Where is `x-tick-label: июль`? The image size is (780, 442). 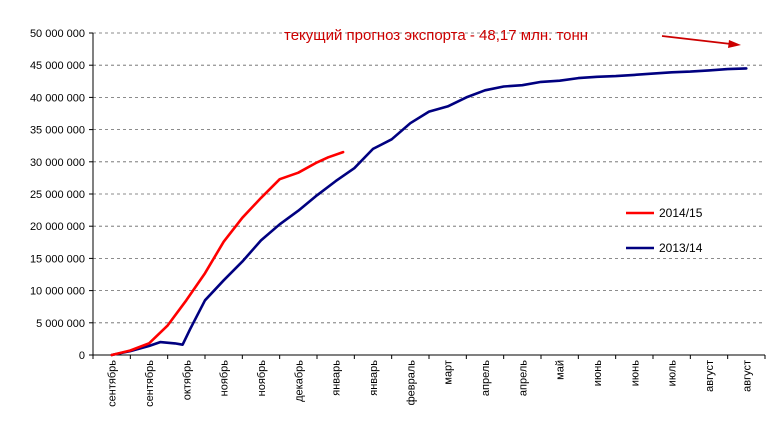
x-tick-label: июль is located at coordinates (673, 373).